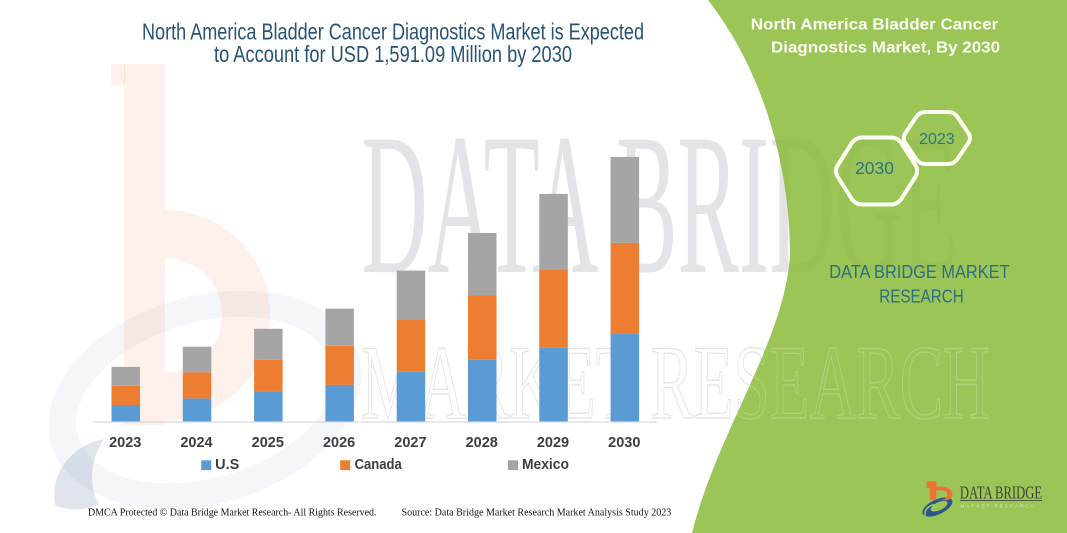 Image resolution: width=1067 pixels, height=533 pixels. Describe the element at coordinates (482, 443) in the screenshot. I see `svg-text: 2028` at that location.